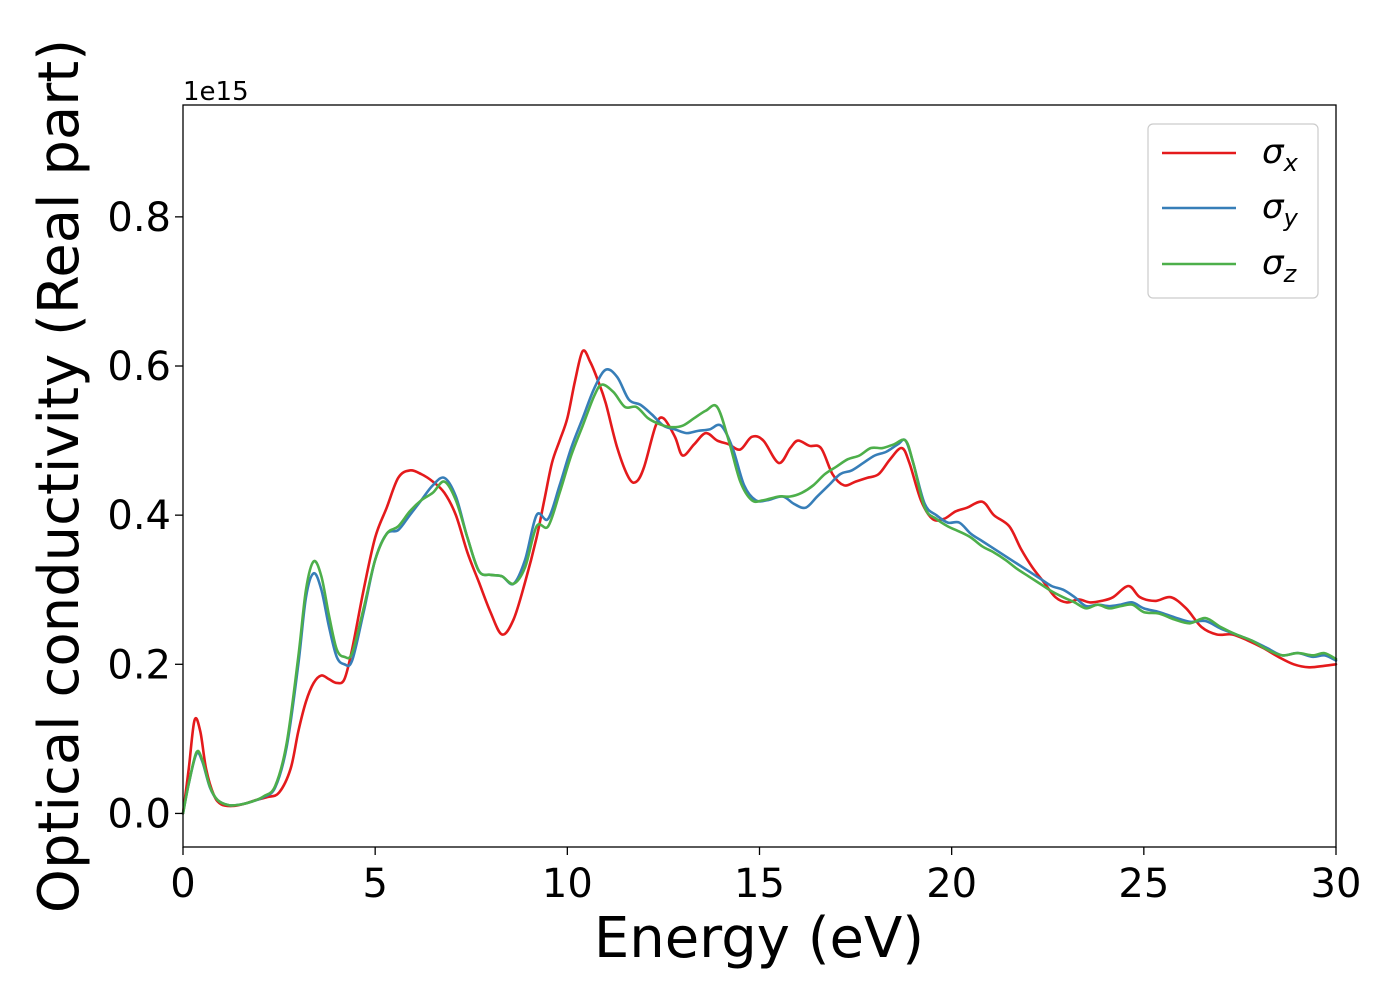 This screenshot has width=1400, height=1000. What do you see at coordinates (139, 814) in the screenshot?
I see `y-tick-label: 0.0` at bounding box center [139, 814].